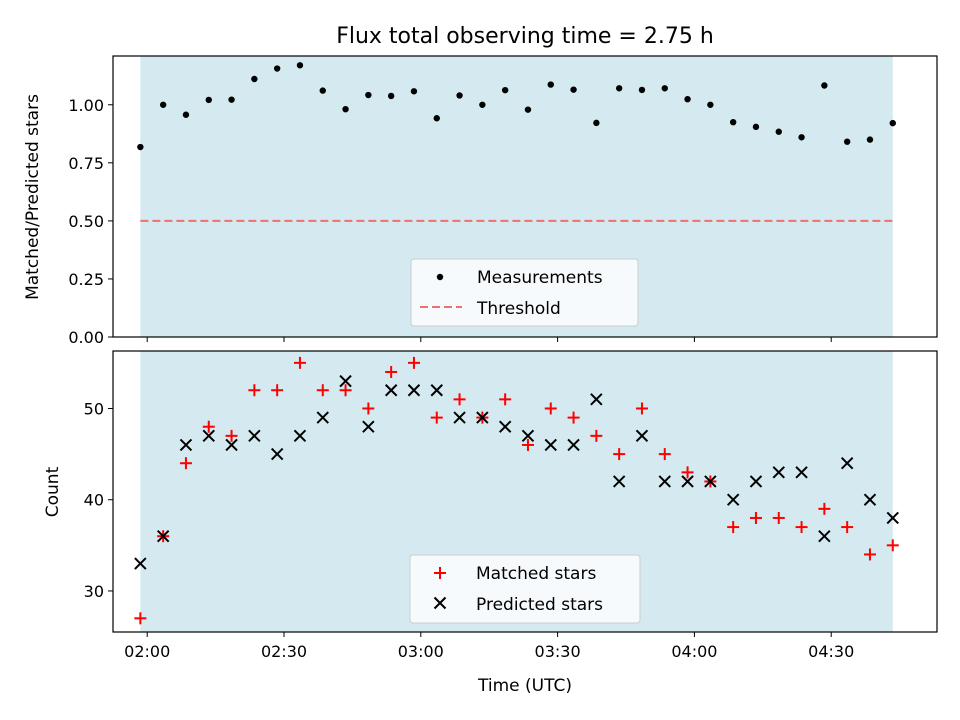  Describe the element at coordinates (524, 686) in the screenshot. I see `x-axis-label: Time (UTC)` at that location.